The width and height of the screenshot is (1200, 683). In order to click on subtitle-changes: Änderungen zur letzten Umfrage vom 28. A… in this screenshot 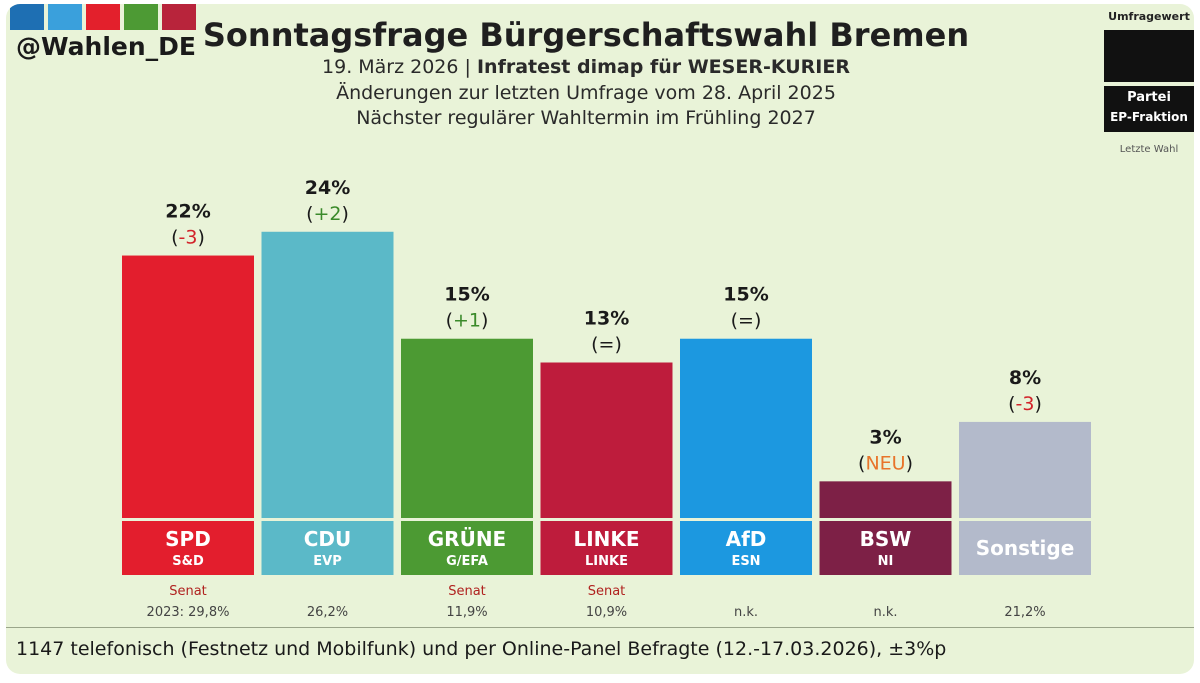, I will do `click(586, 93)`.